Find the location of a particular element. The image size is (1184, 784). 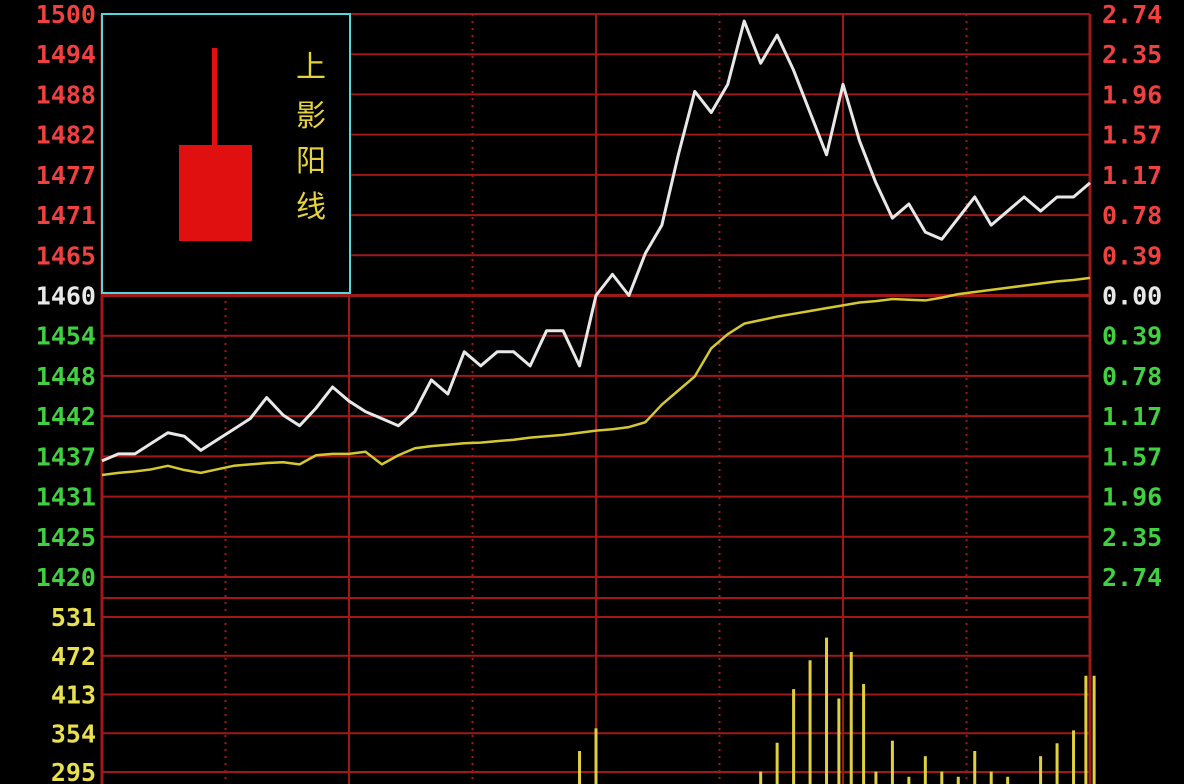

candle-legend-box: 上 影 阳 线 is located at coordinates (226, 153).